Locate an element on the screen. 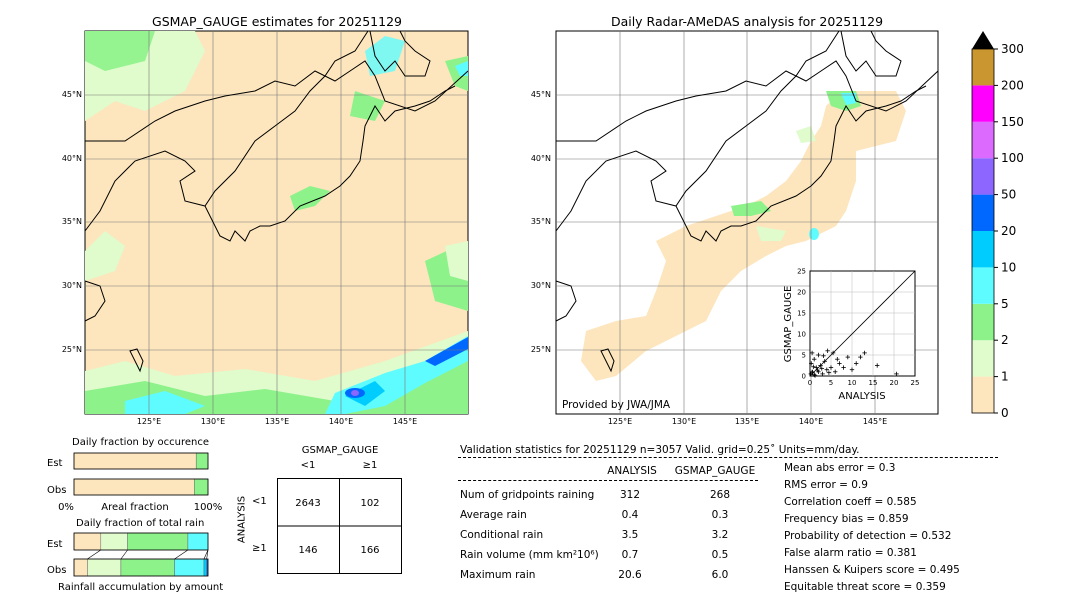  colorbar-label: 300 is located at coordinates (1012, 49).